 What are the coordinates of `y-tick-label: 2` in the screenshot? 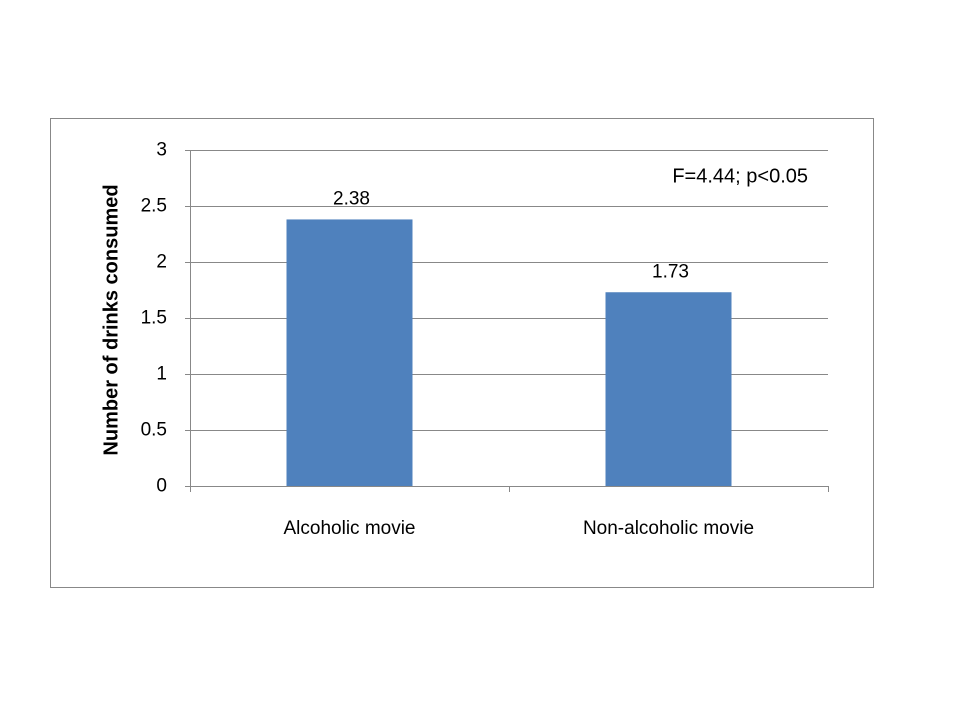 It's located at (161, 262).